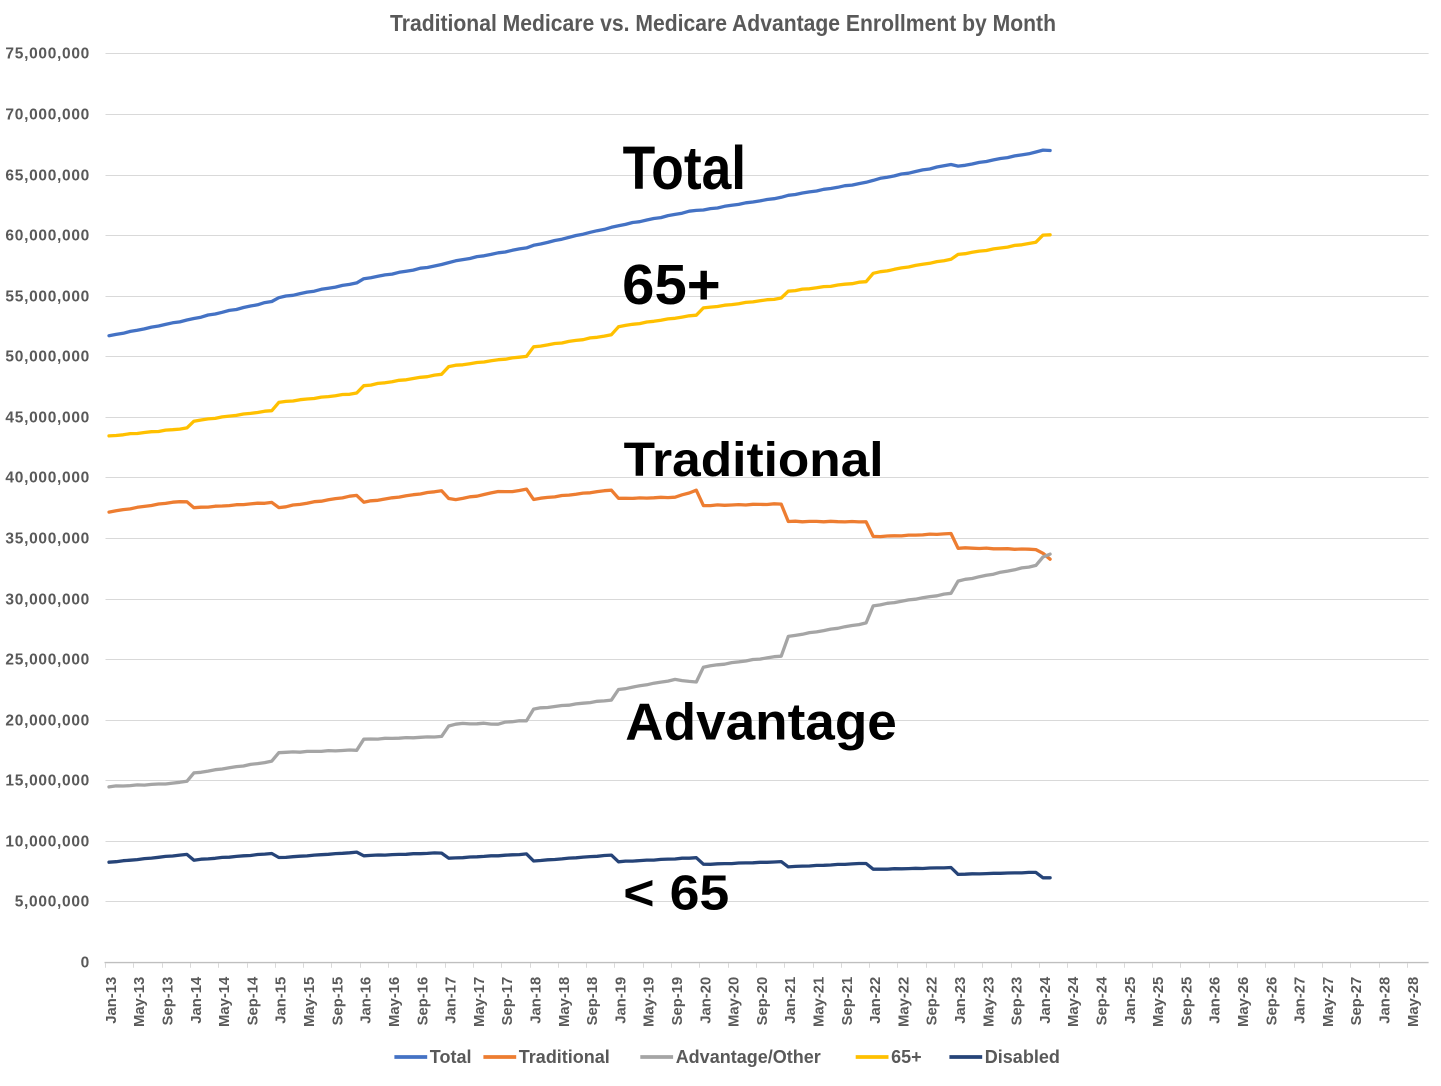 The width and height of the screenshot is (1441, 1086). Describe the element at coordinates (1018, 1001) in the screenshot. I see `svg-text: Sep-23` at that location.